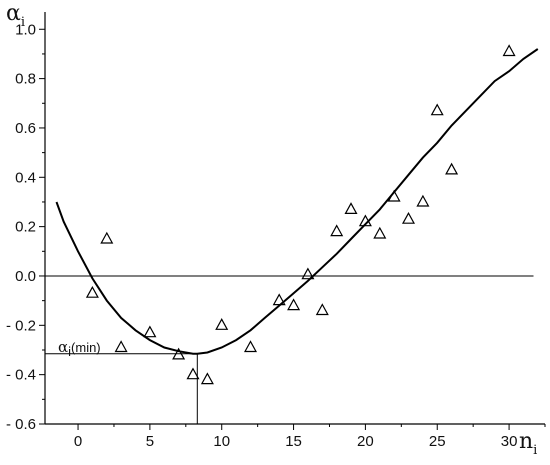  What do you see at coordinates (293, 441) in the screenshot?
I see `x-tick-label: 15` at bounding box center [293, 441].